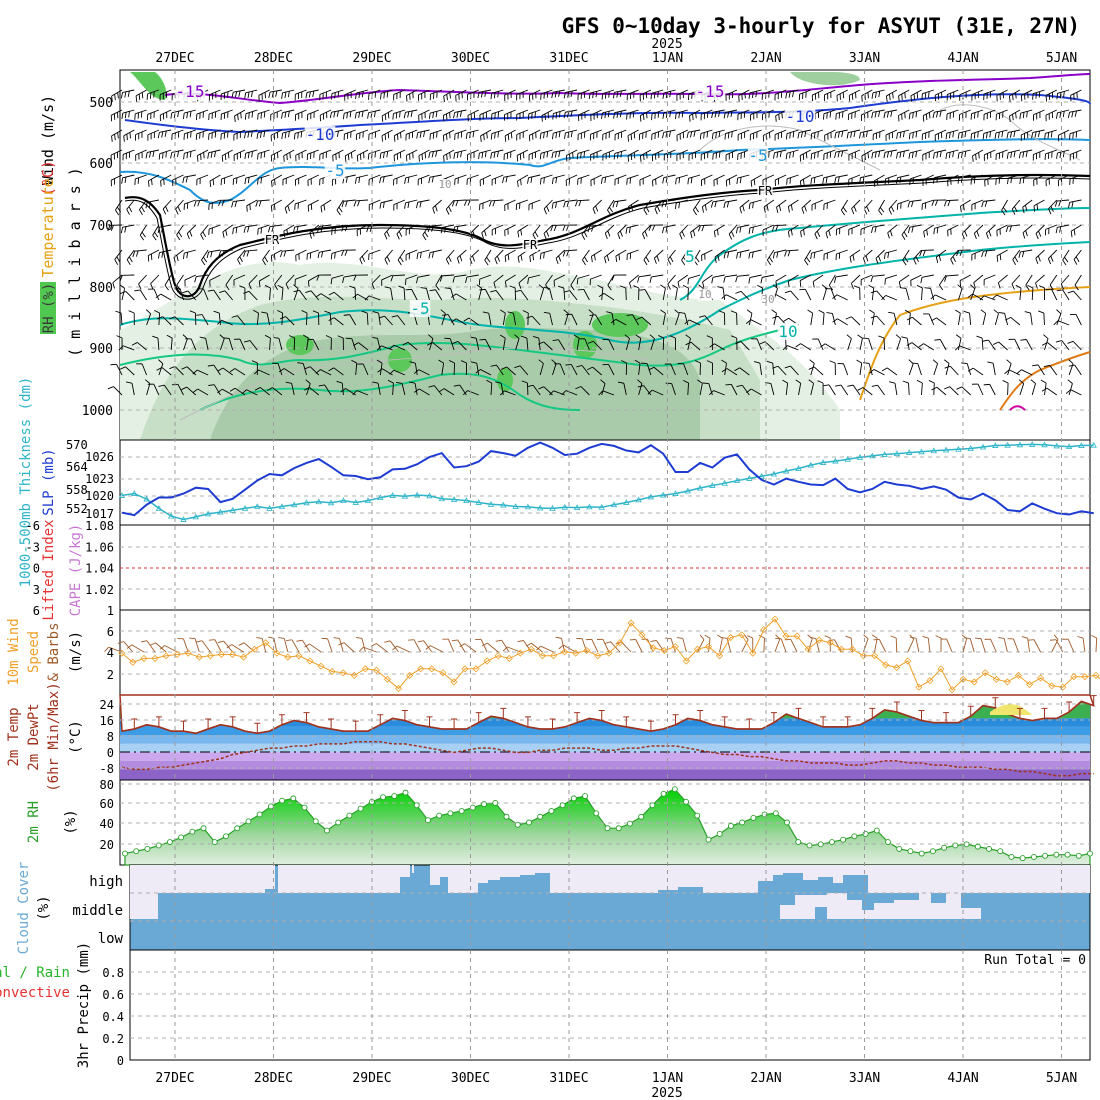 The width and height of the screenshot is (1100, 1100). I want to click on precip-tick: 0.4, so click(113, 1017).